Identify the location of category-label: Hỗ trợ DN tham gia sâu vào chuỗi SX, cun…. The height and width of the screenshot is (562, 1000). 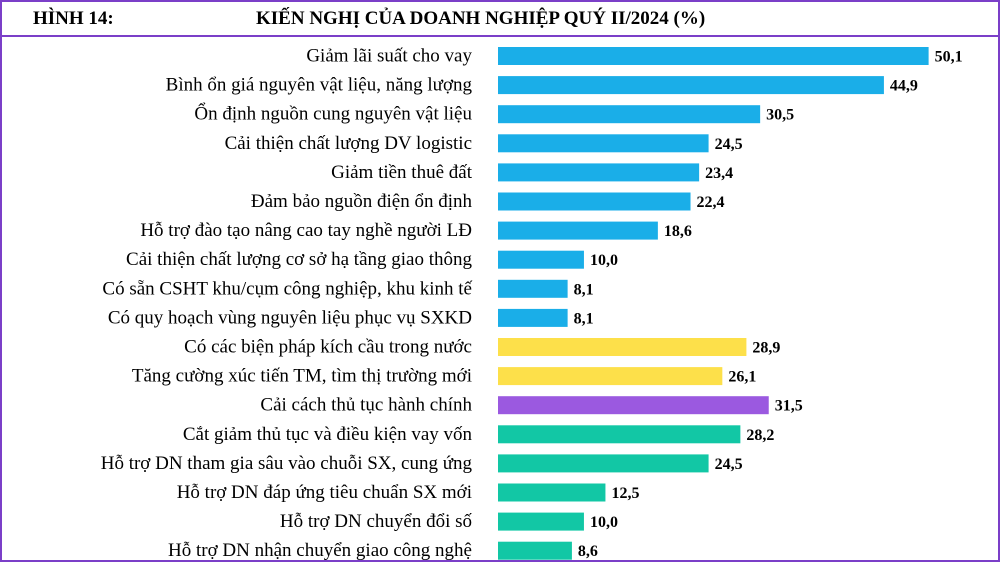
(287, 463).